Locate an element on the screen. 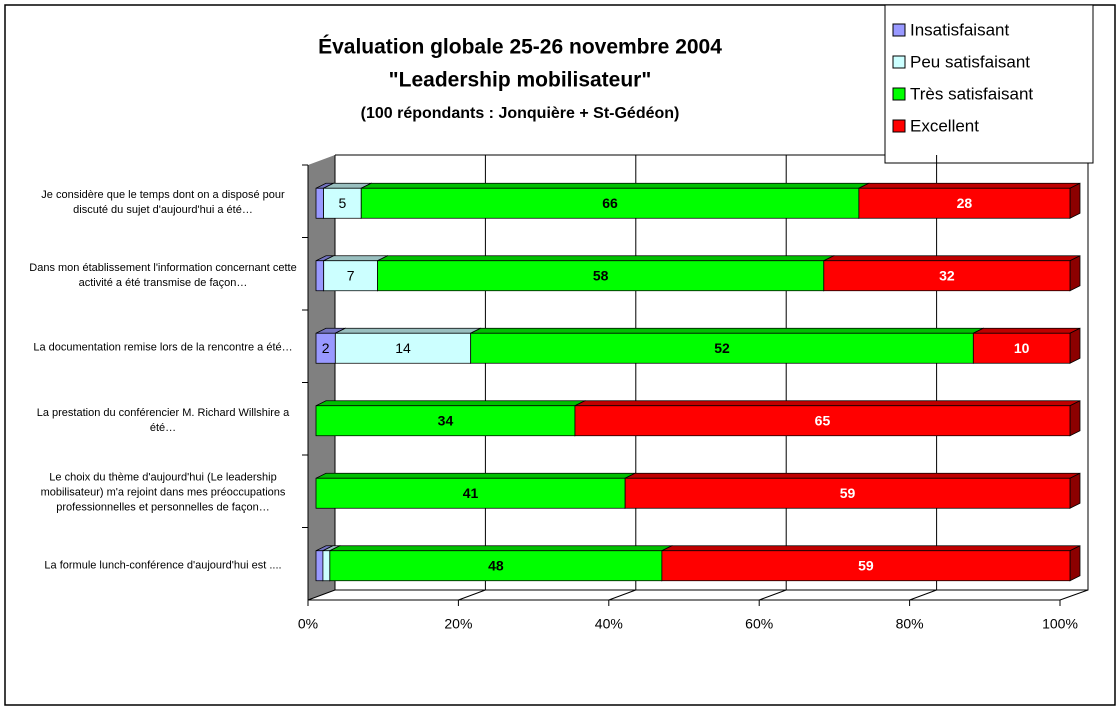  data-label: 65 is located at coordinates (823, 420).